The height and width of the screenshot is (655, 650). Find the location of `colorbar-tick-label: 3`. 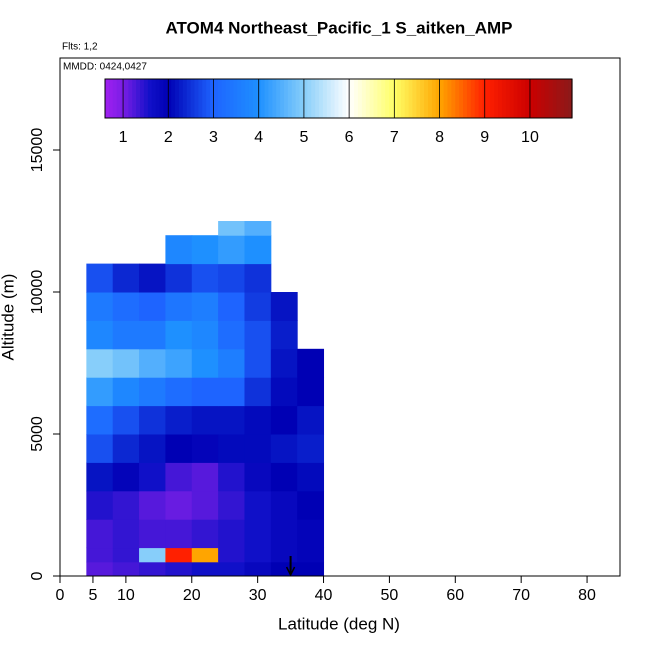

colorbar-tick-label: 3 is located at coordinates (213, 137).